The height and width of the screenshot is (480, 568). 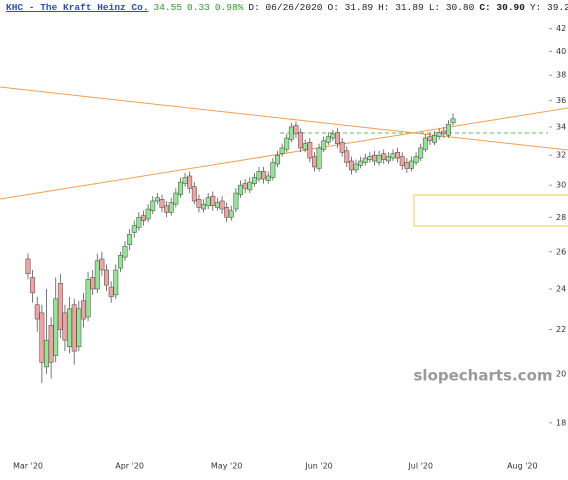 What do you see at coordinates (561, 217) in the screenshot?
I see `y-tick-label: 28` at bounding box center [561, 217].